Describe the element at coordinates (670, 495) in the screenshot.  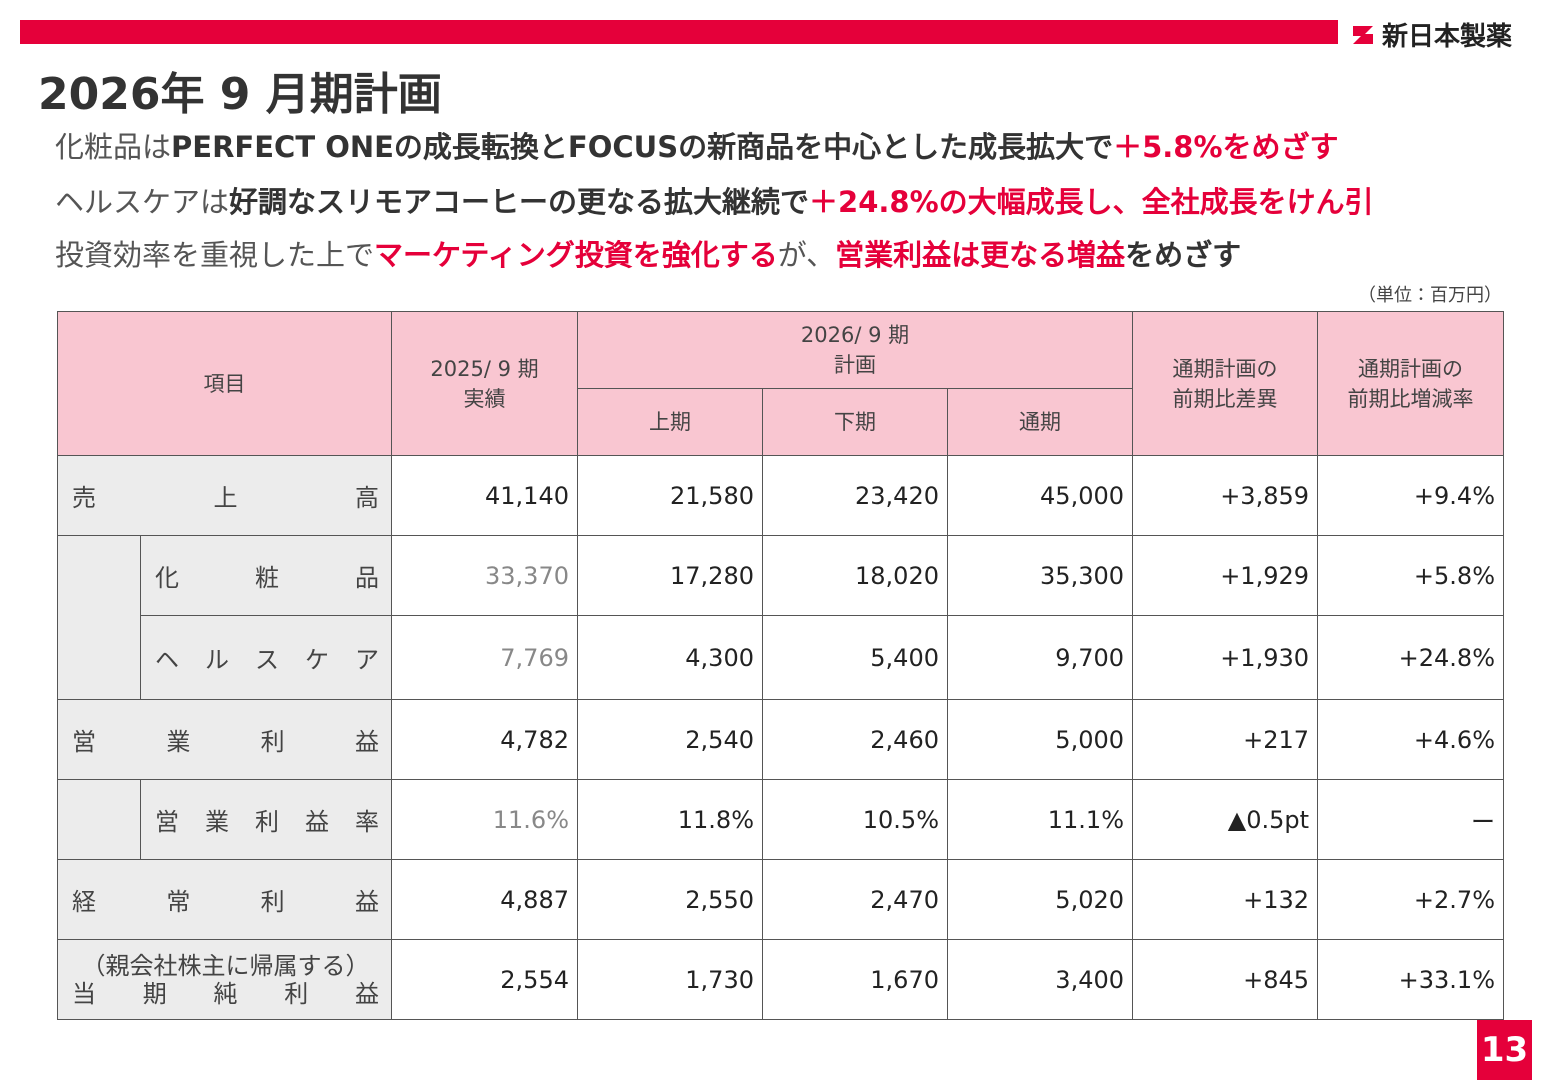
I see `value-cell: 21,580` at that location.